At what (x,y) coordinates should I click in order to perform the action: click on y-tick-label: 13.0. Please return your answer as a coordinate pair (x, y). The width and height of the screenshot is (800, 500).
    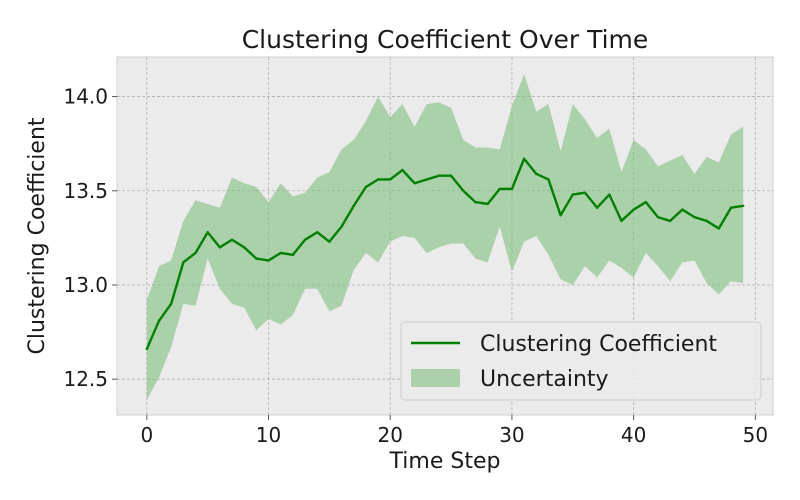
    Looking at the image, I should click on (85, 285).